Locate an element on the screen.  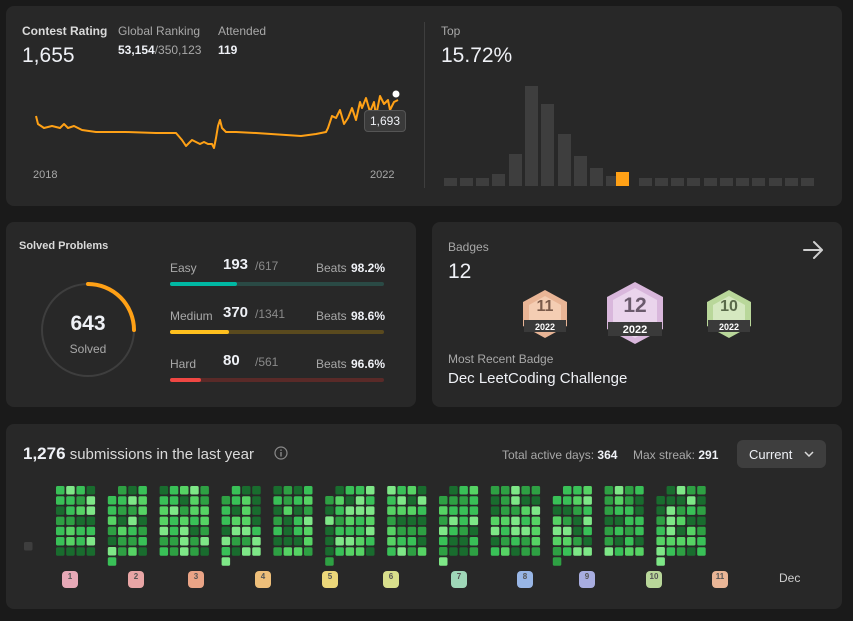
month-badge-icon: 6 is located at coordinates (391, 579).